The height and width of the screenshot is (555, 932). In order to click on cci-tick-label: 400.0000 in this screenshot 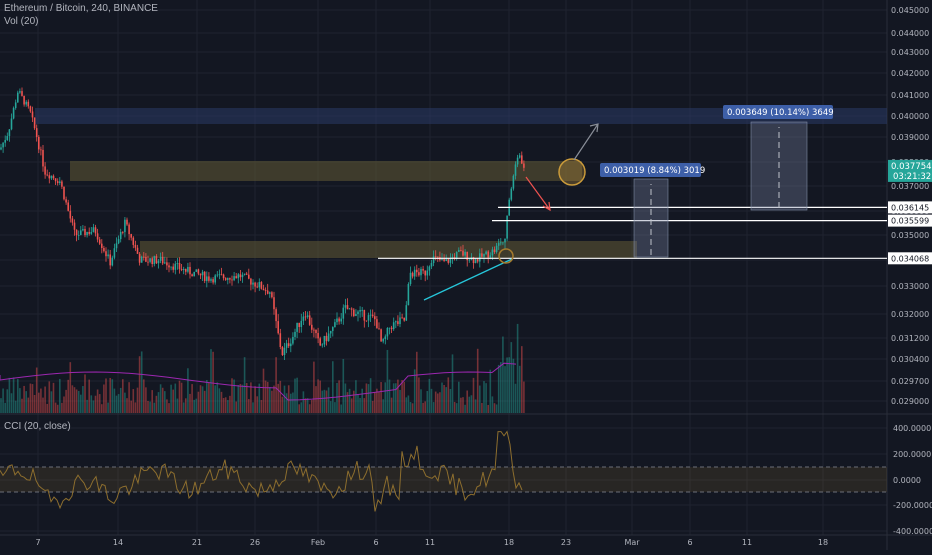, I will do `click(912, 428)`.